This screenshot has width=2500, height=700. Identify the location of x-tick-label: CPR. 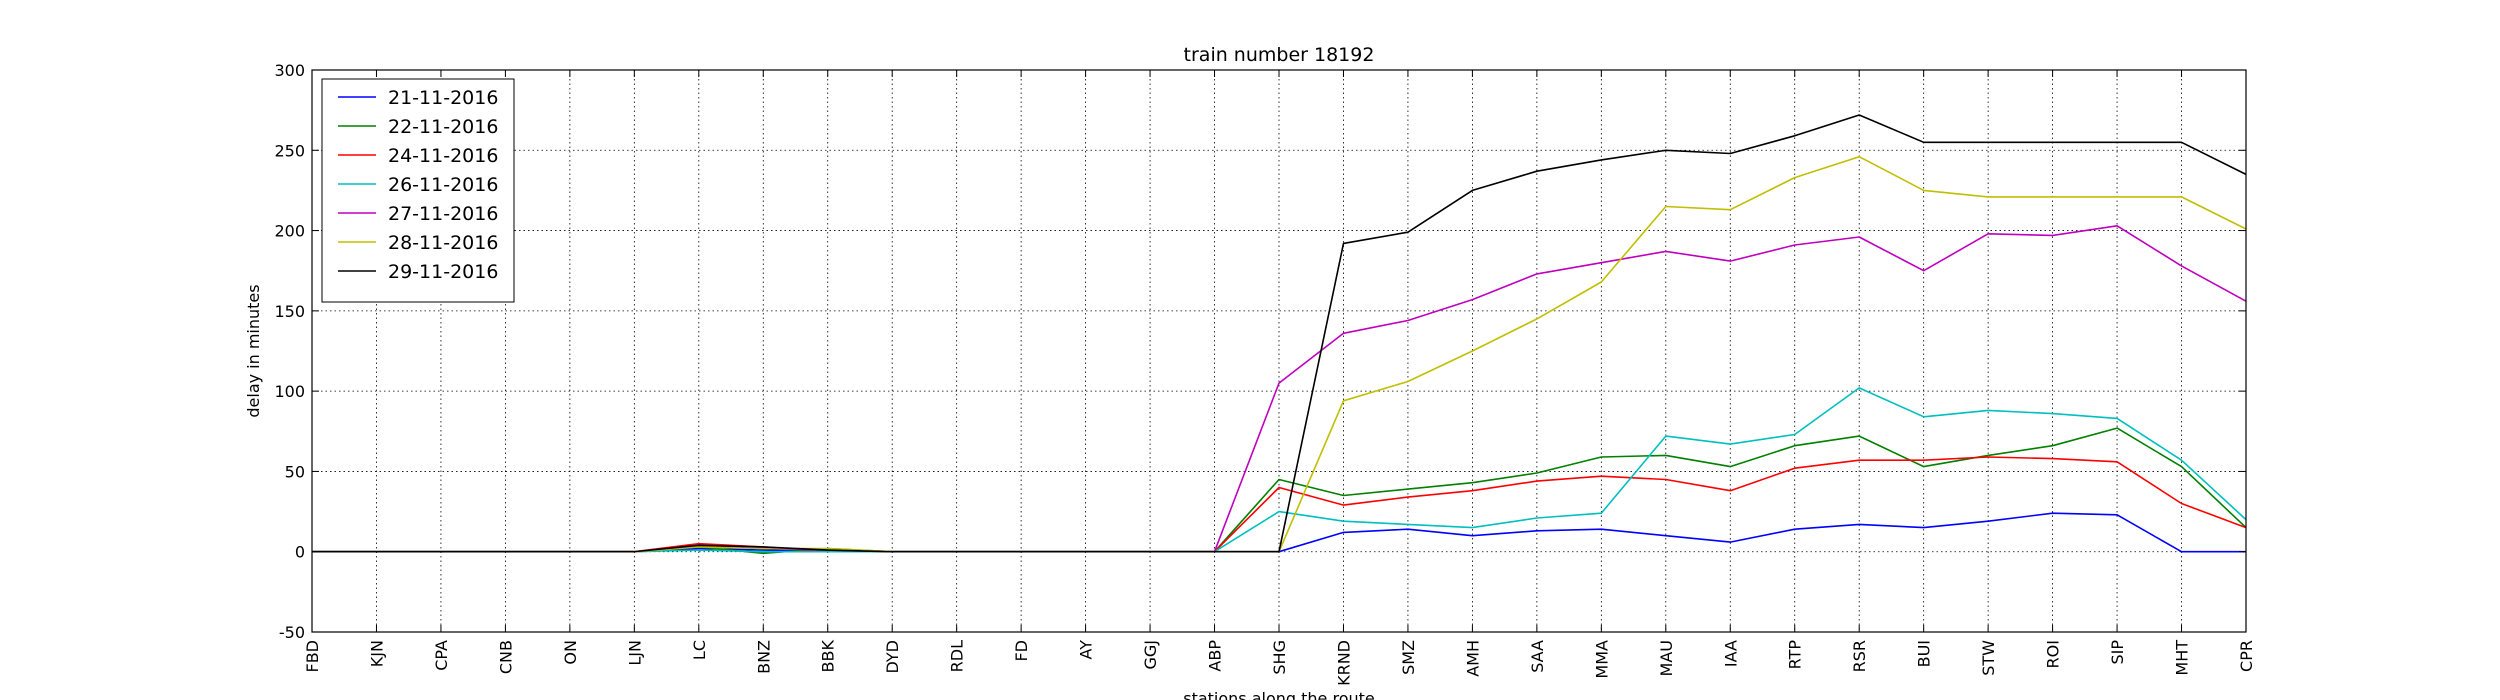
(2246, 656).